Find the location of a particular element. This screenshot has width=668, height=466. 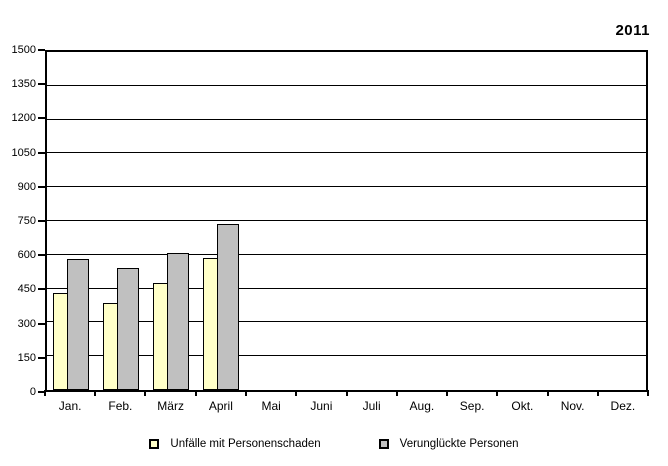

y-axis-ticks is located at coordinates (41, 221).